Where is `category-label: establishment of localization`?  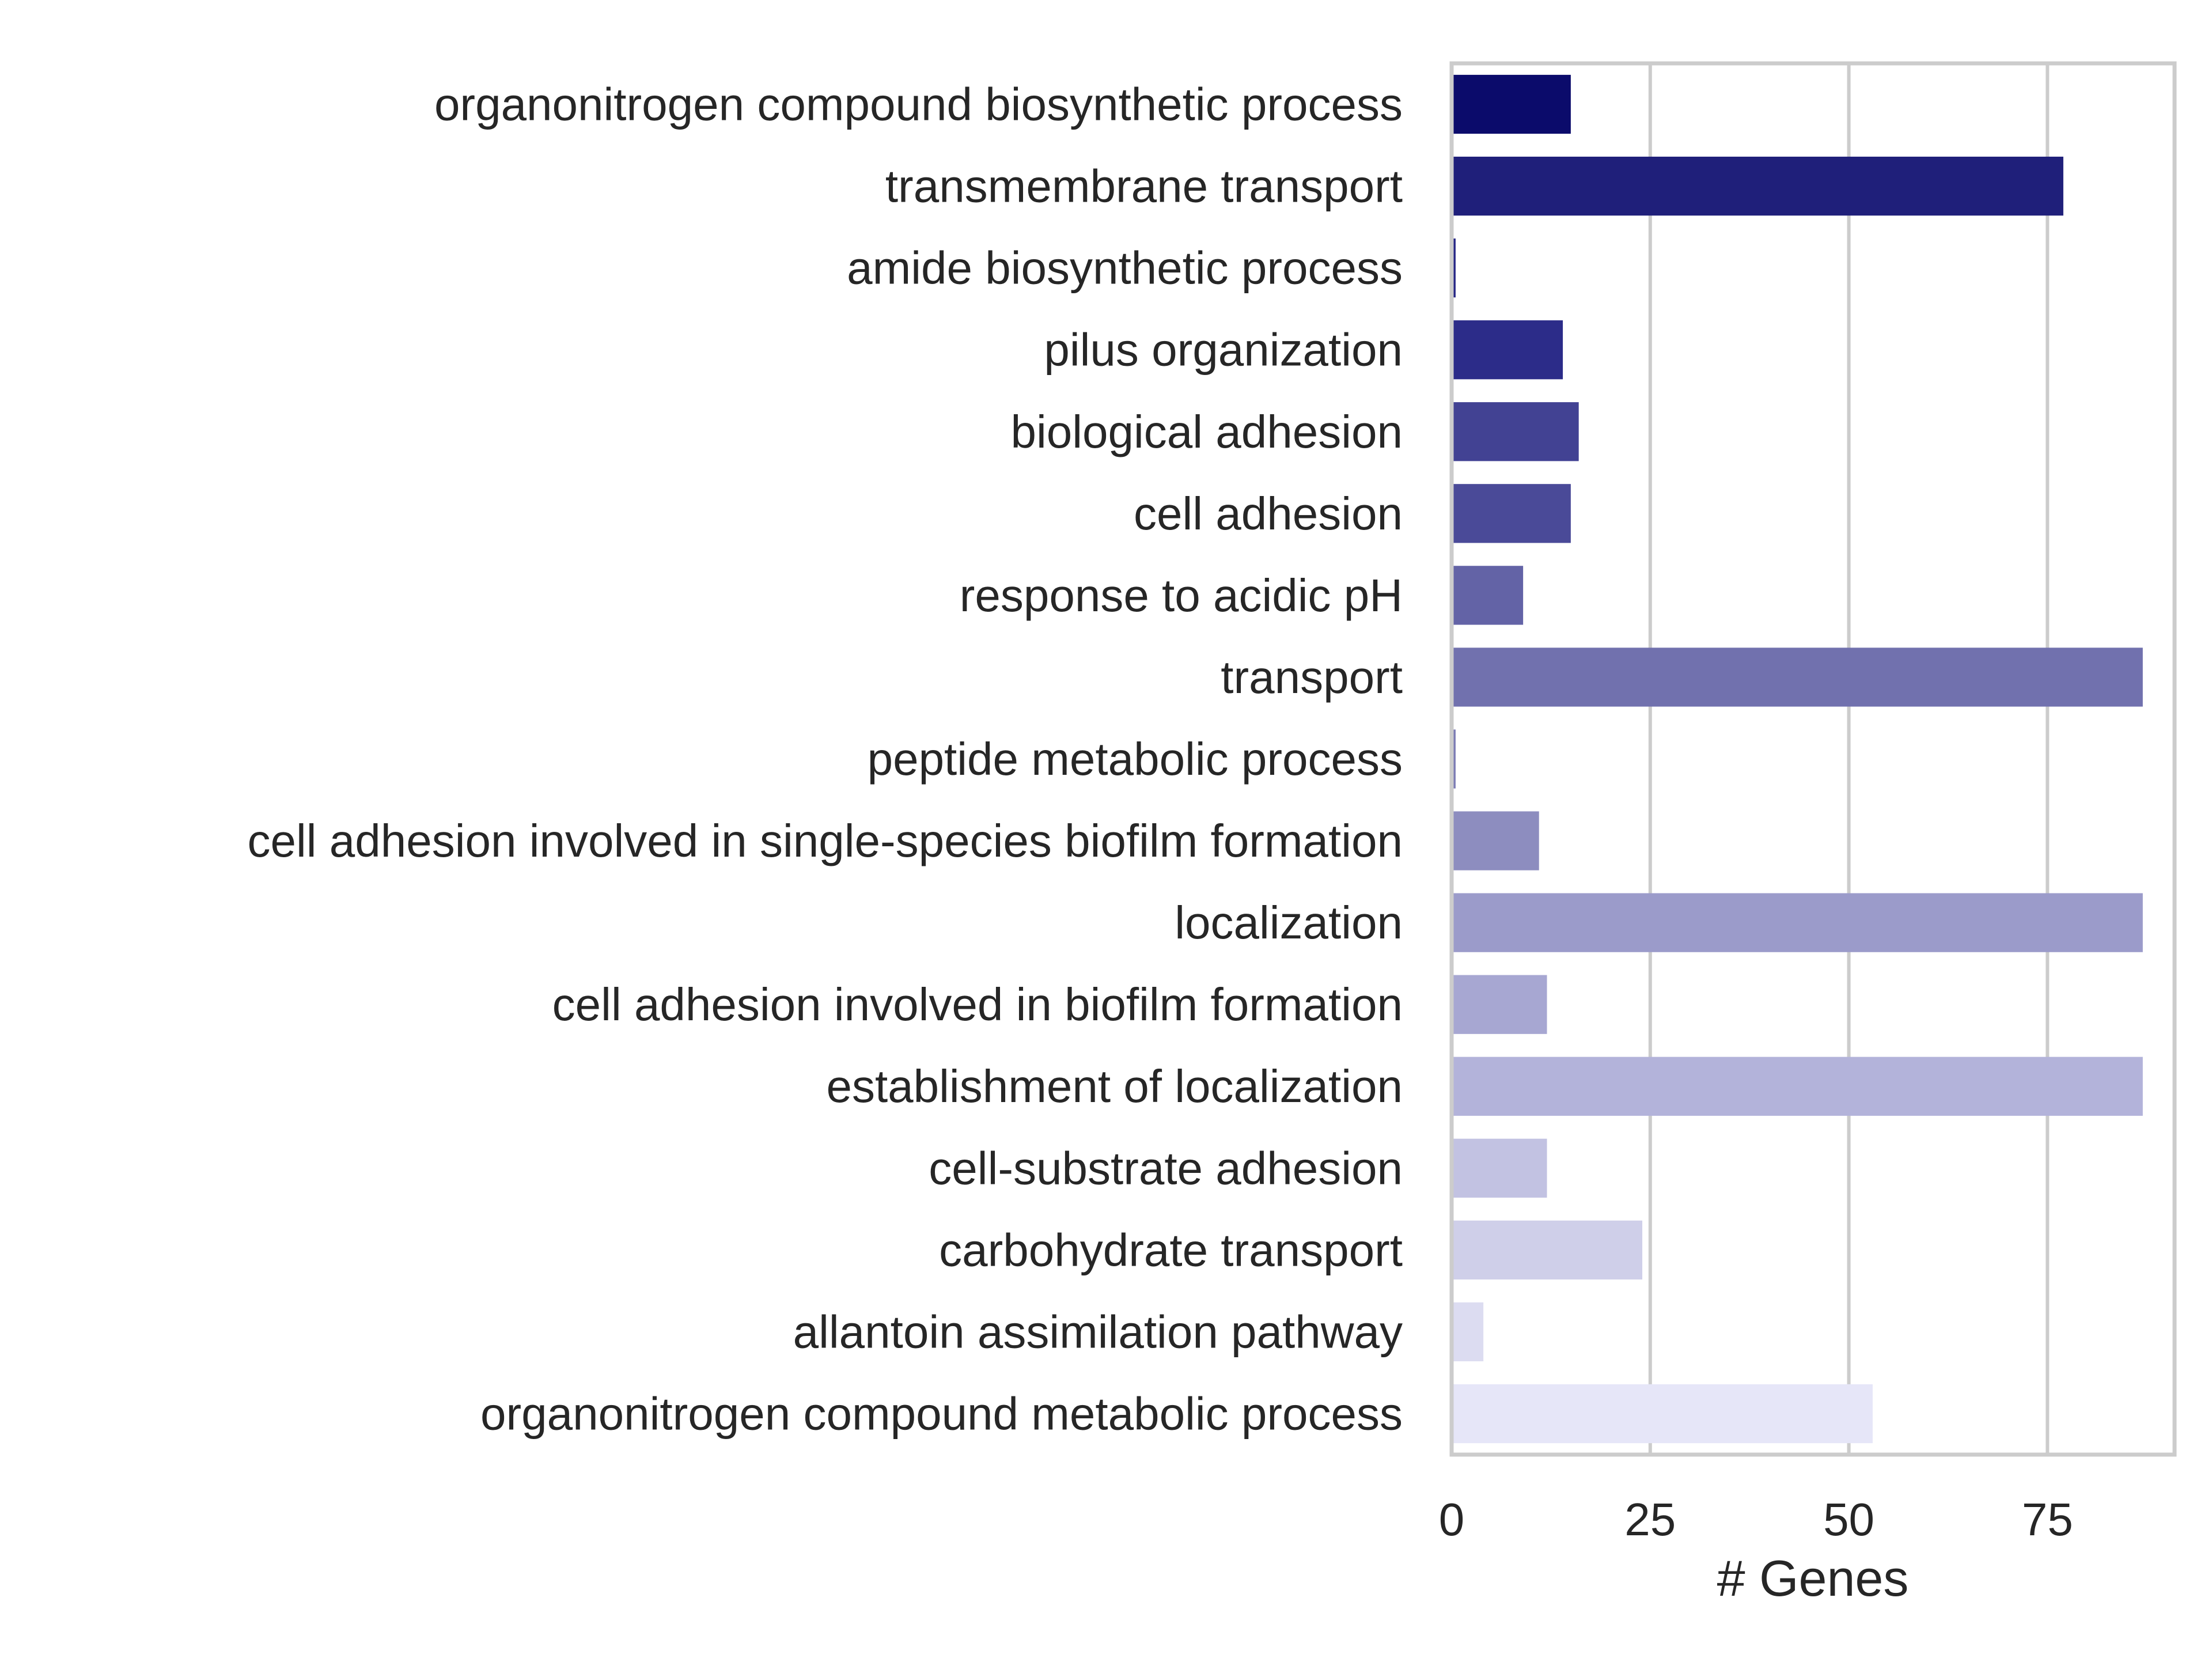 category-label: establishment of localization is located at coordinates (1114, 1086).